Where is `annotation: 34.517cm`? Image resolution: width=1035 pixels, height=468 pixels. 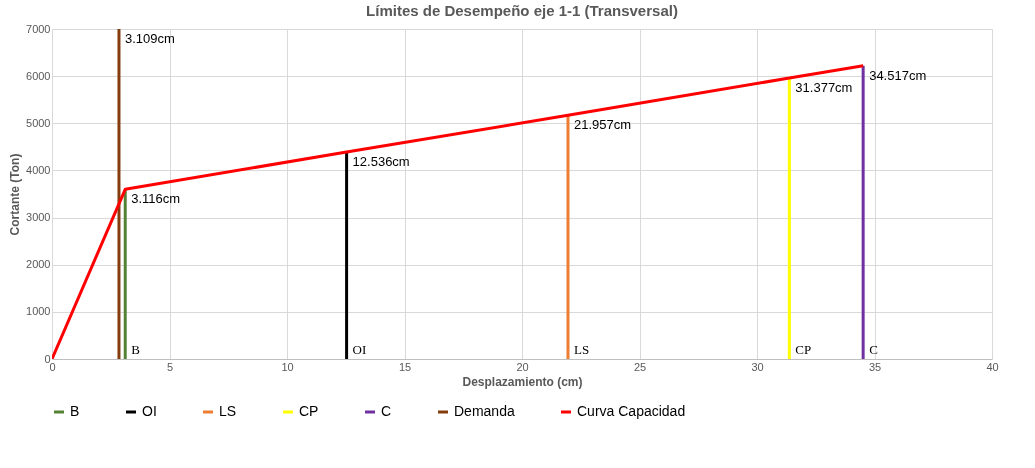 annotation: 34.517cm is located at coordinates (898, 75).